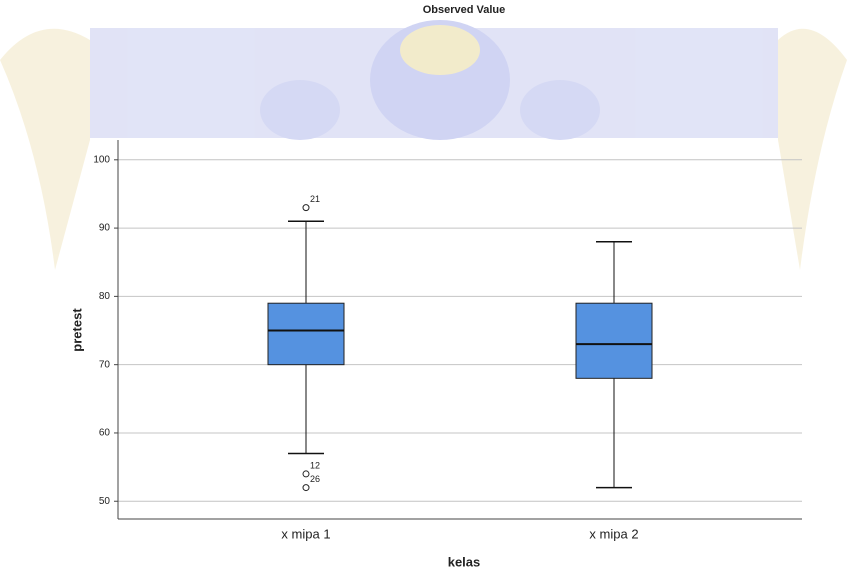  What do you see at coordinates (464, 10) in the screenshot?
I see `chart-title: Observed Value` at bounding box center [464, 10].